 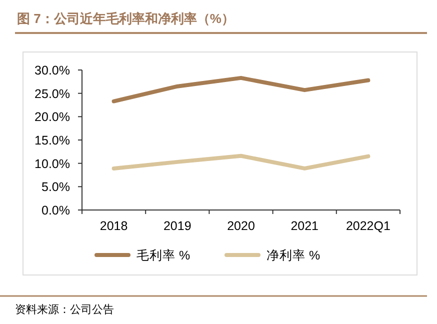 I want to click on x-tick-label: 2022Q1, so click(x=368, y=226).